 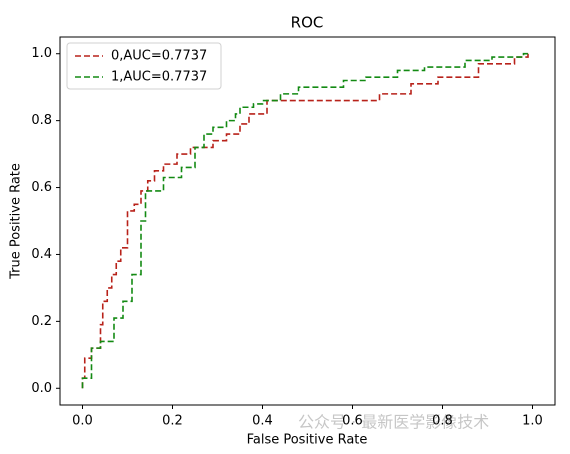 I want to click on y-tick-label: 0.6, so click(x=41, y=187).